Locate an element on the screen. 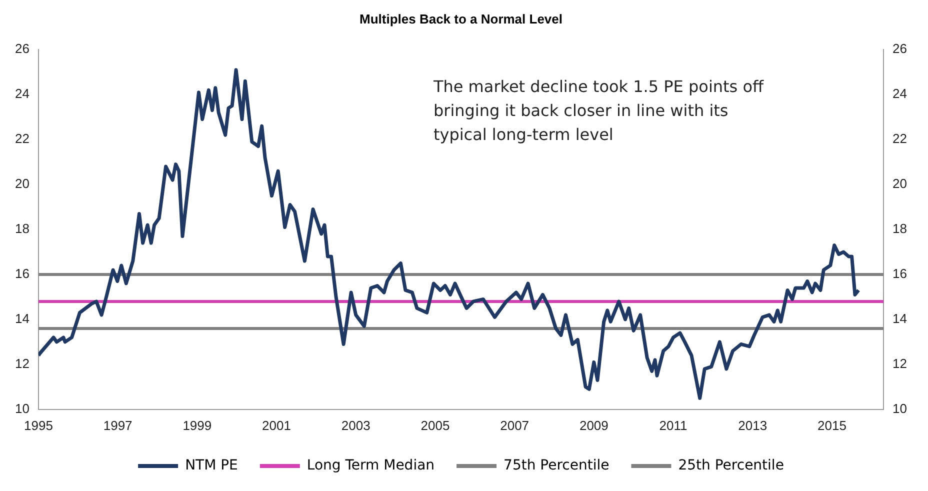 This screenshot has height=491, width=928. y-tick-label: 26 is located at coordinates (22, 48).